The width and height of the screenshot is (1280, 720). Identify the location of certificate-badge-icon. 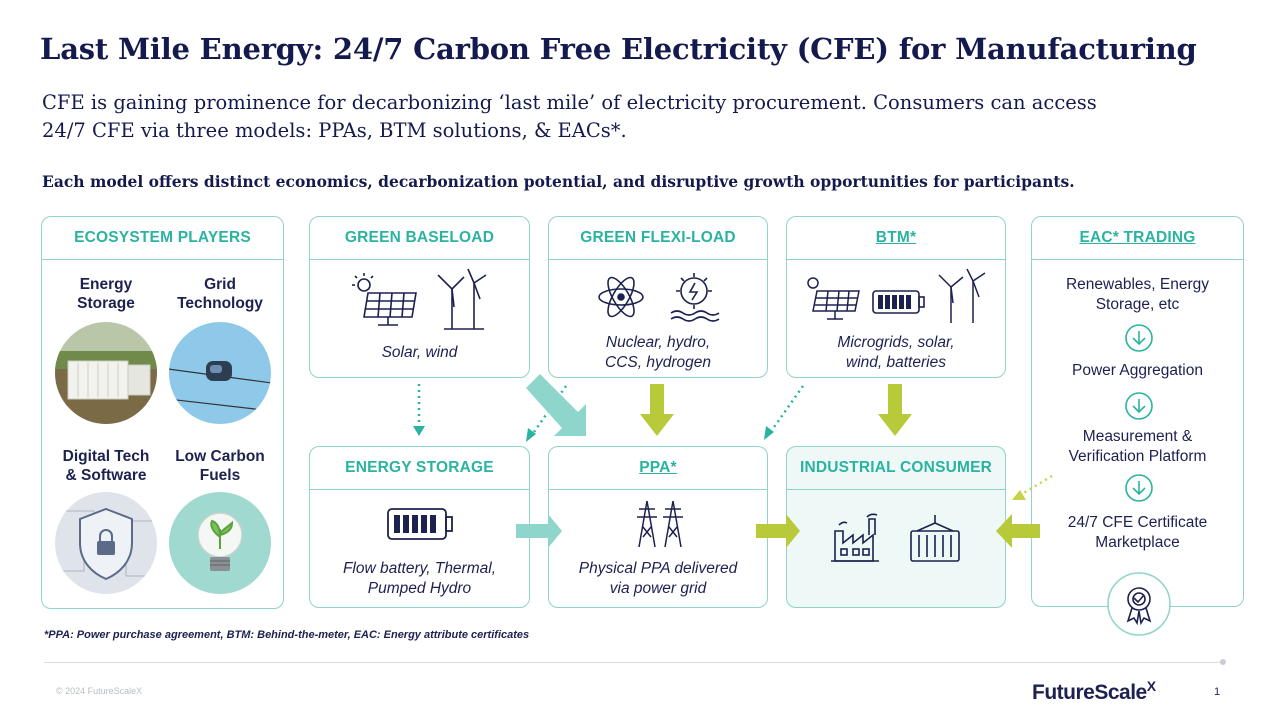
(1139, 604).